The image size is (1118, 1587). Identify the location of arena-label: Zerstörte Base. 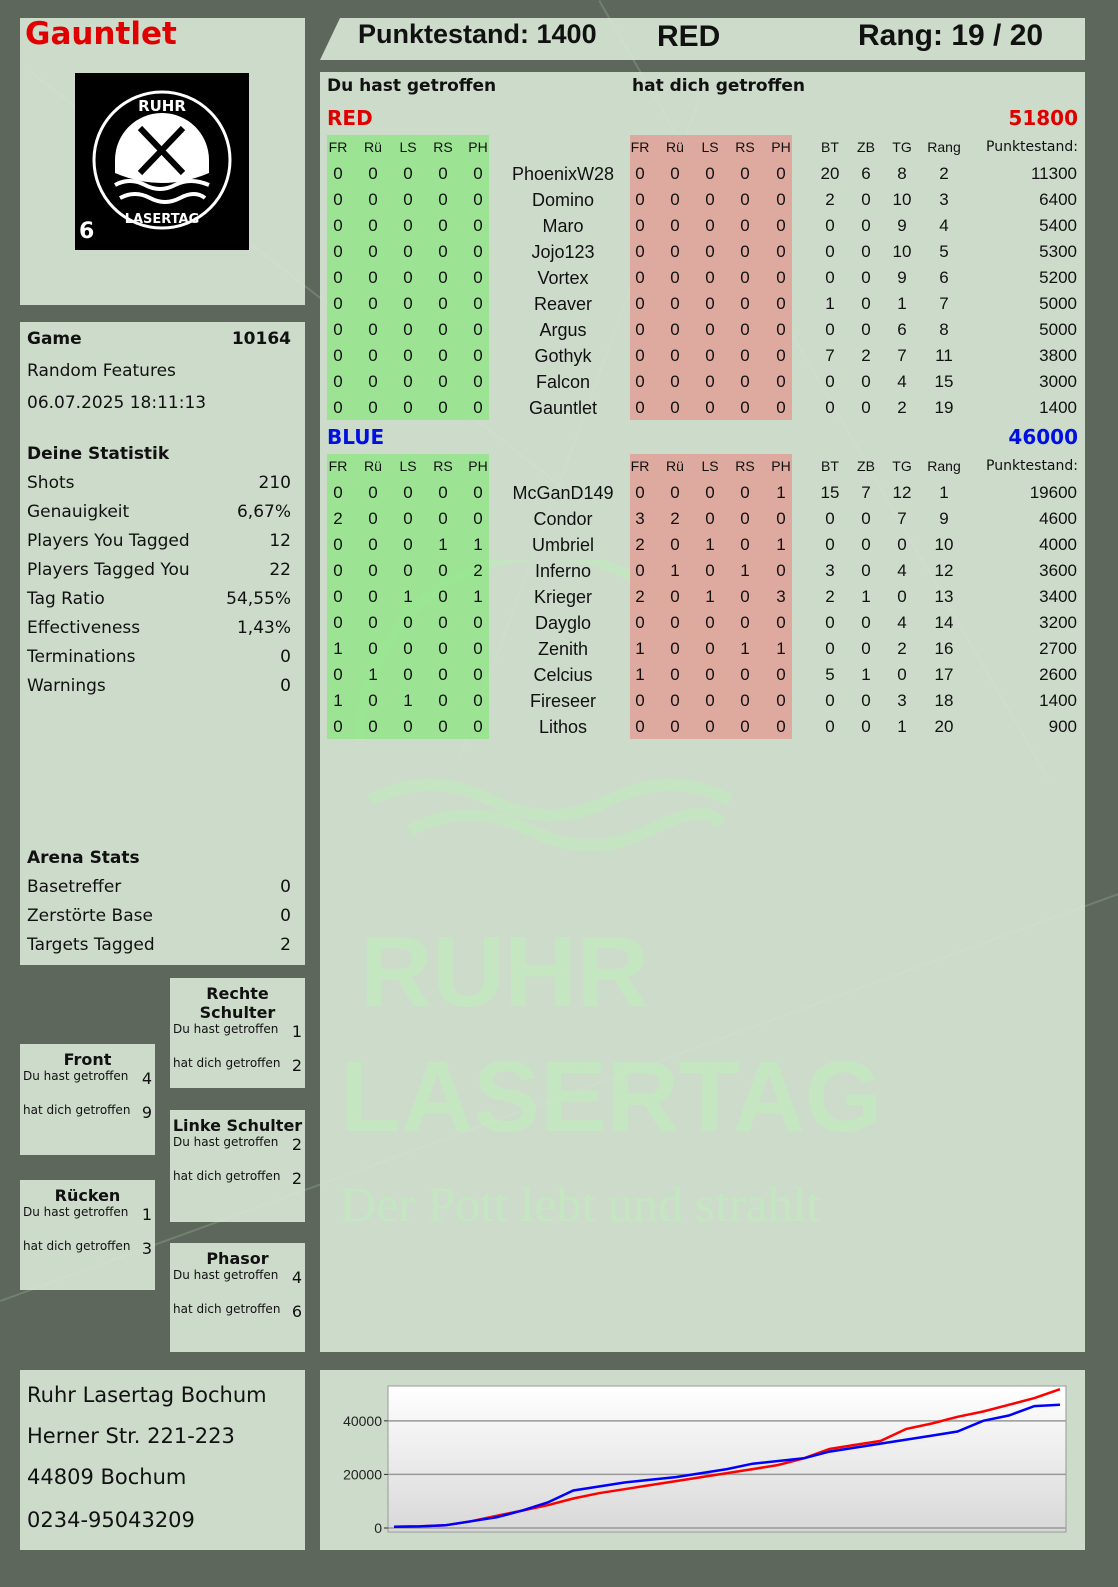
(90, 916).